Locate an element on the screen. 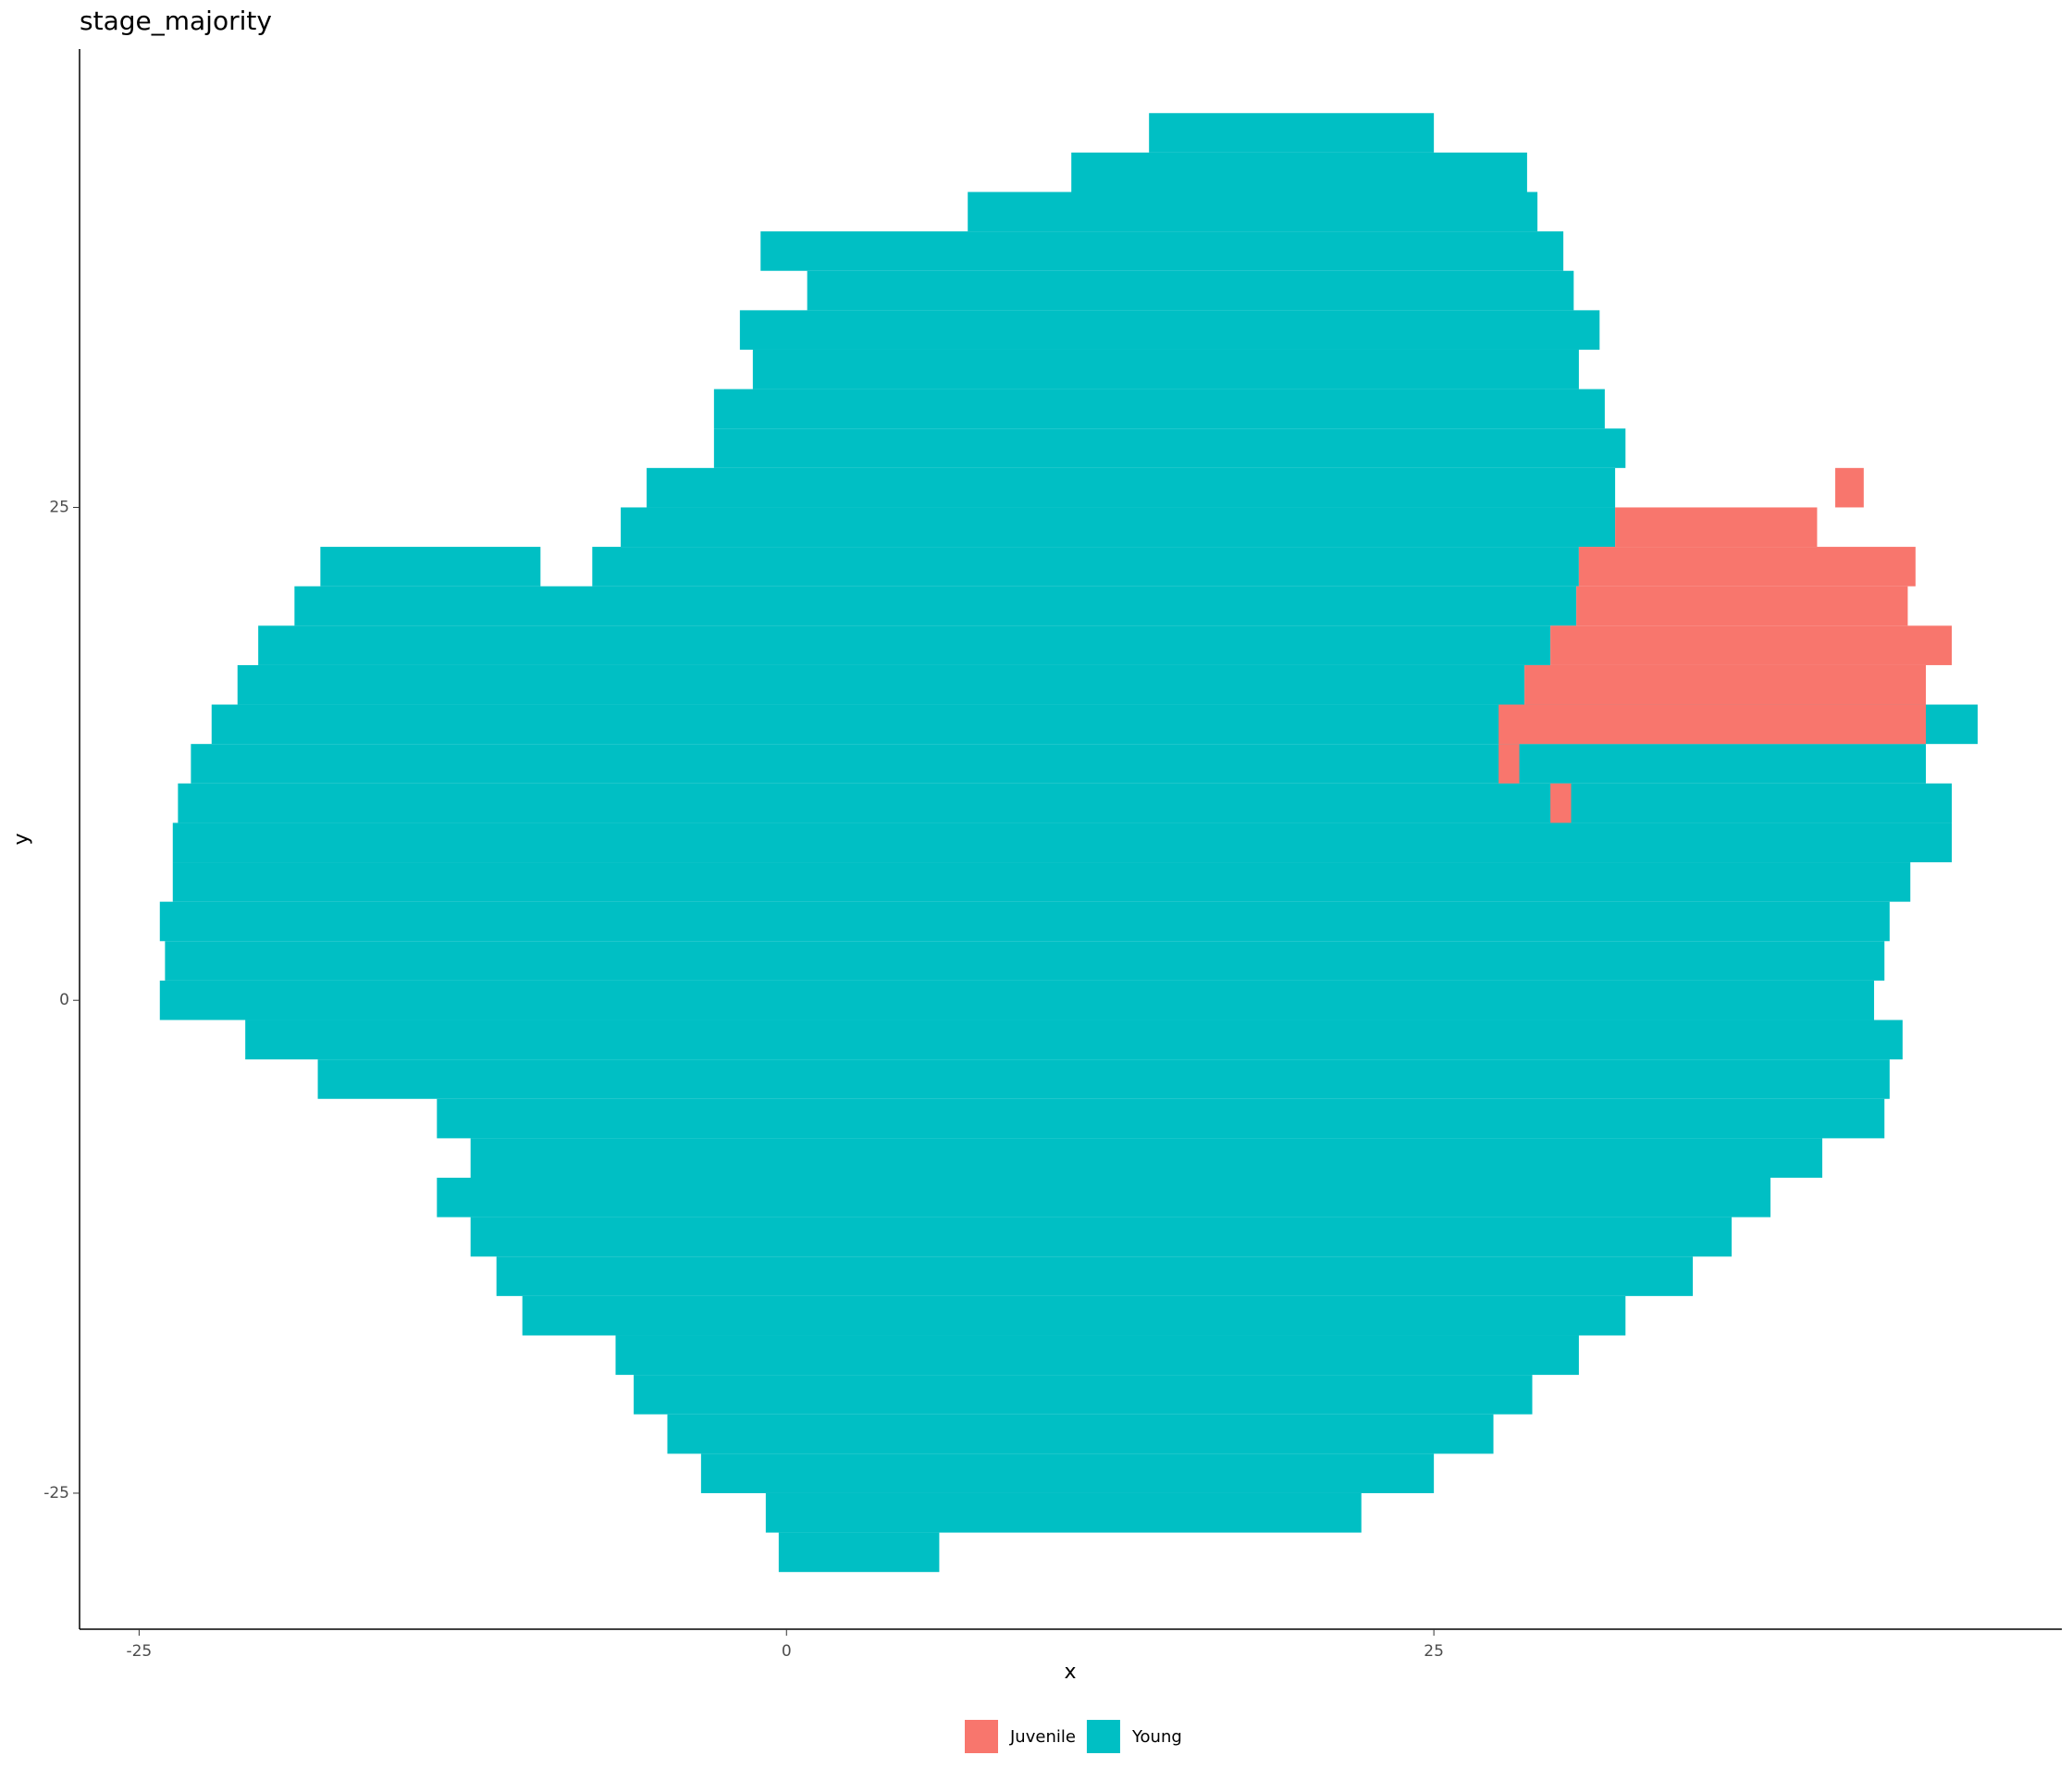  y-tick-label: -25 is located at coordinates (56, 1493).